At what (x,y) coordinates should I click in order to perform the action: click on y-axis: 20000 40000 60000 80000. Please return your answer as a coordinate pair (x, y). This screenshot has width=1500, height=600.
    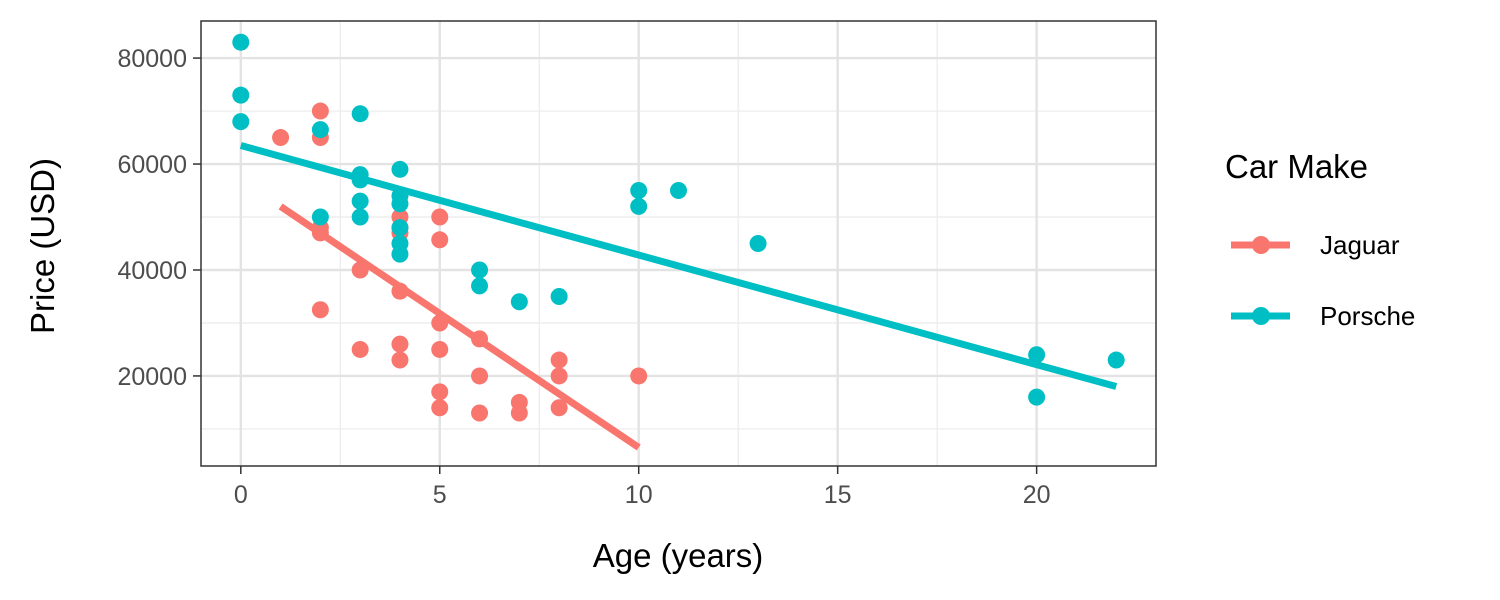
    Looking at the image, I should click on (159, 218).